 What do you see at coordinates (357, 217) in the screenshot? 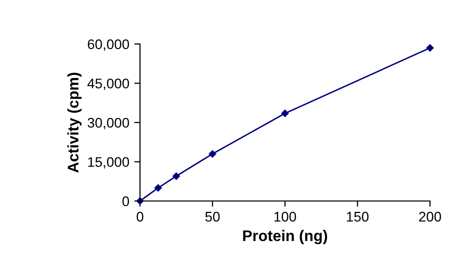
I see `x-tick-label: 150` at bounding box center [357, 217].